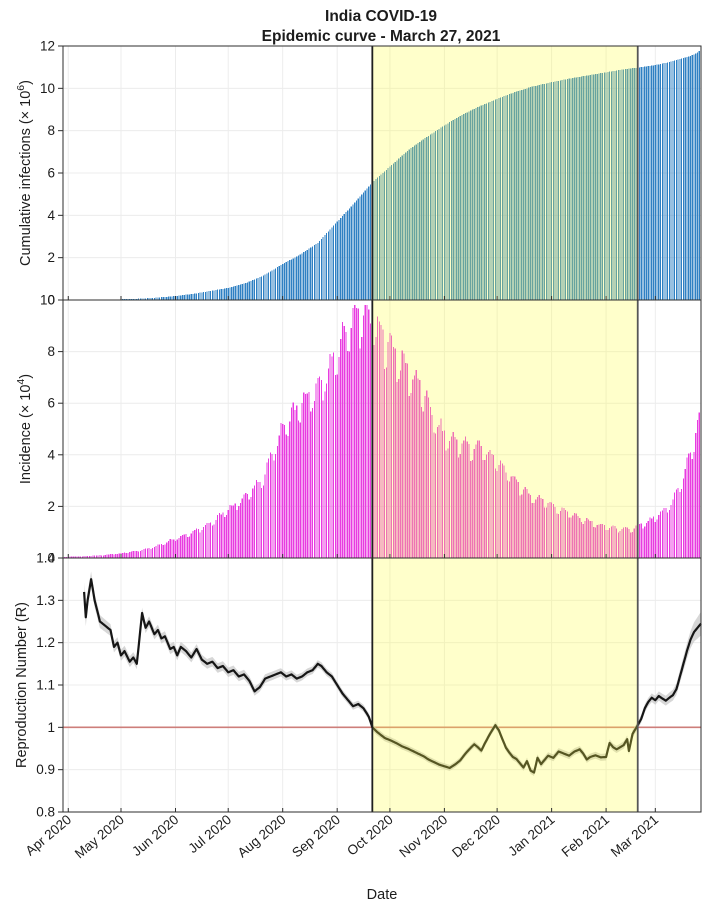  What do you see at coordinates (634, 836) in the screenshot?
I see `x-tick-label: Mar 2021` at bounding box center [634, 836].